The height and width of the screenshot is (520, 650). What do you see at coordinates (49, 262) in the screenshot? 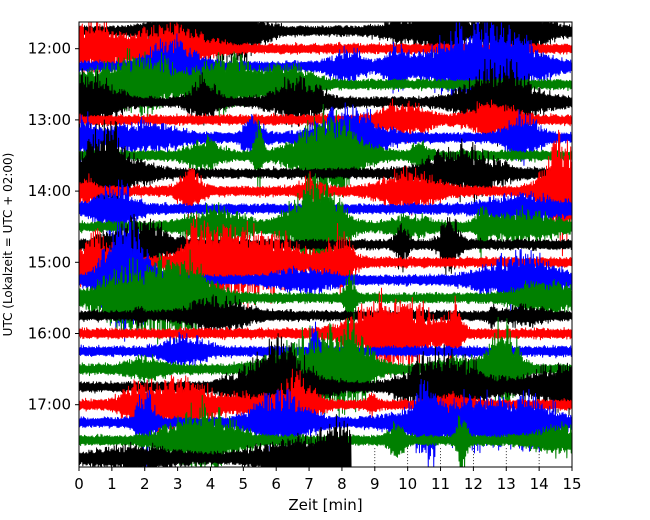
I see `y-tick-label: 15:00` at bounding box center [49, 262].